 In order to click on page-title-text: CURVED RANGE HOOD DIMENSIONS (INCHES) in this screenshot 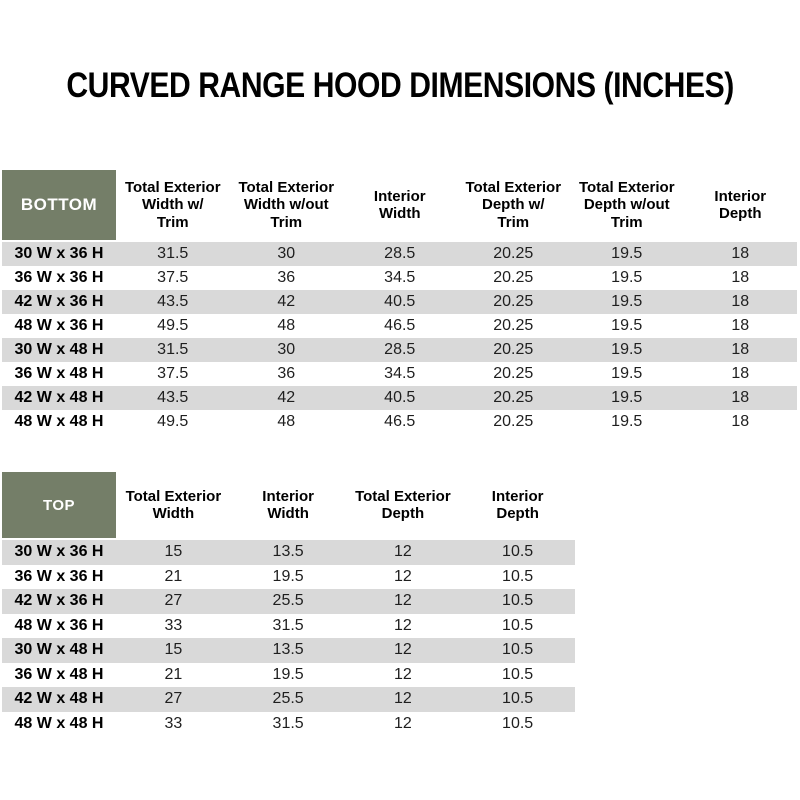, I will do `click(400, 85)`.